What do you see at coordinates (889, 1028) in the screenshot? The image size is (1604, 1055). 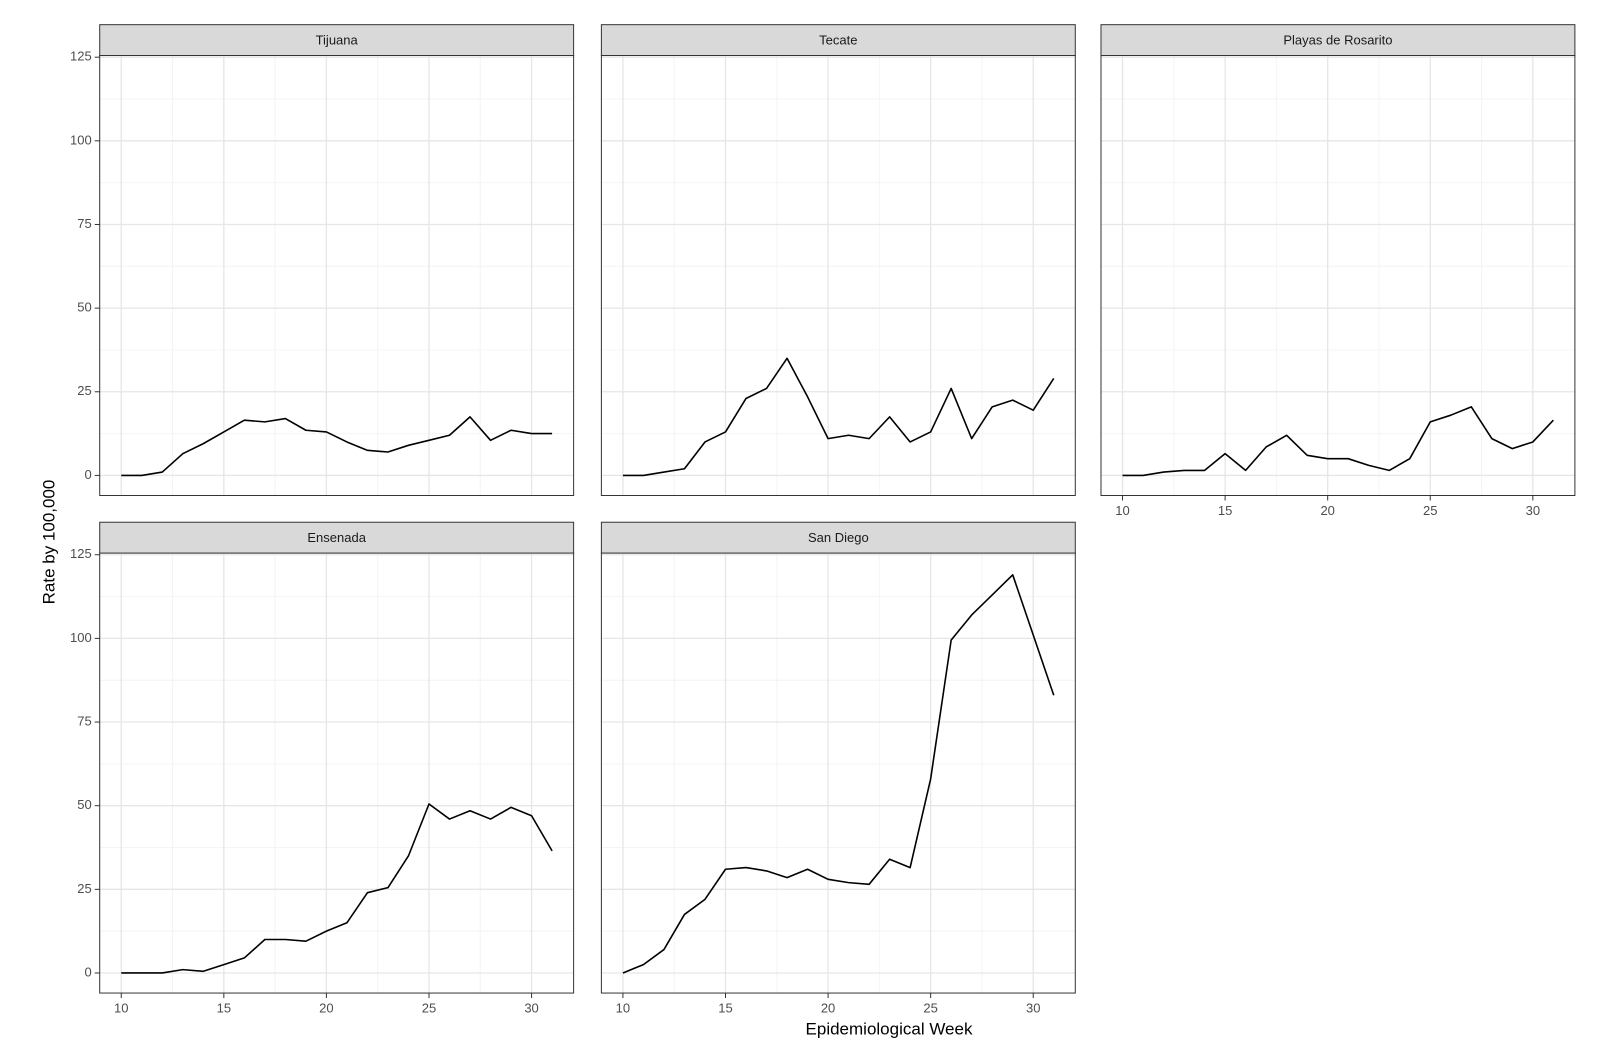 I see `x-axis-title: Epidemiological Week` at bounding box center [889, 1028].